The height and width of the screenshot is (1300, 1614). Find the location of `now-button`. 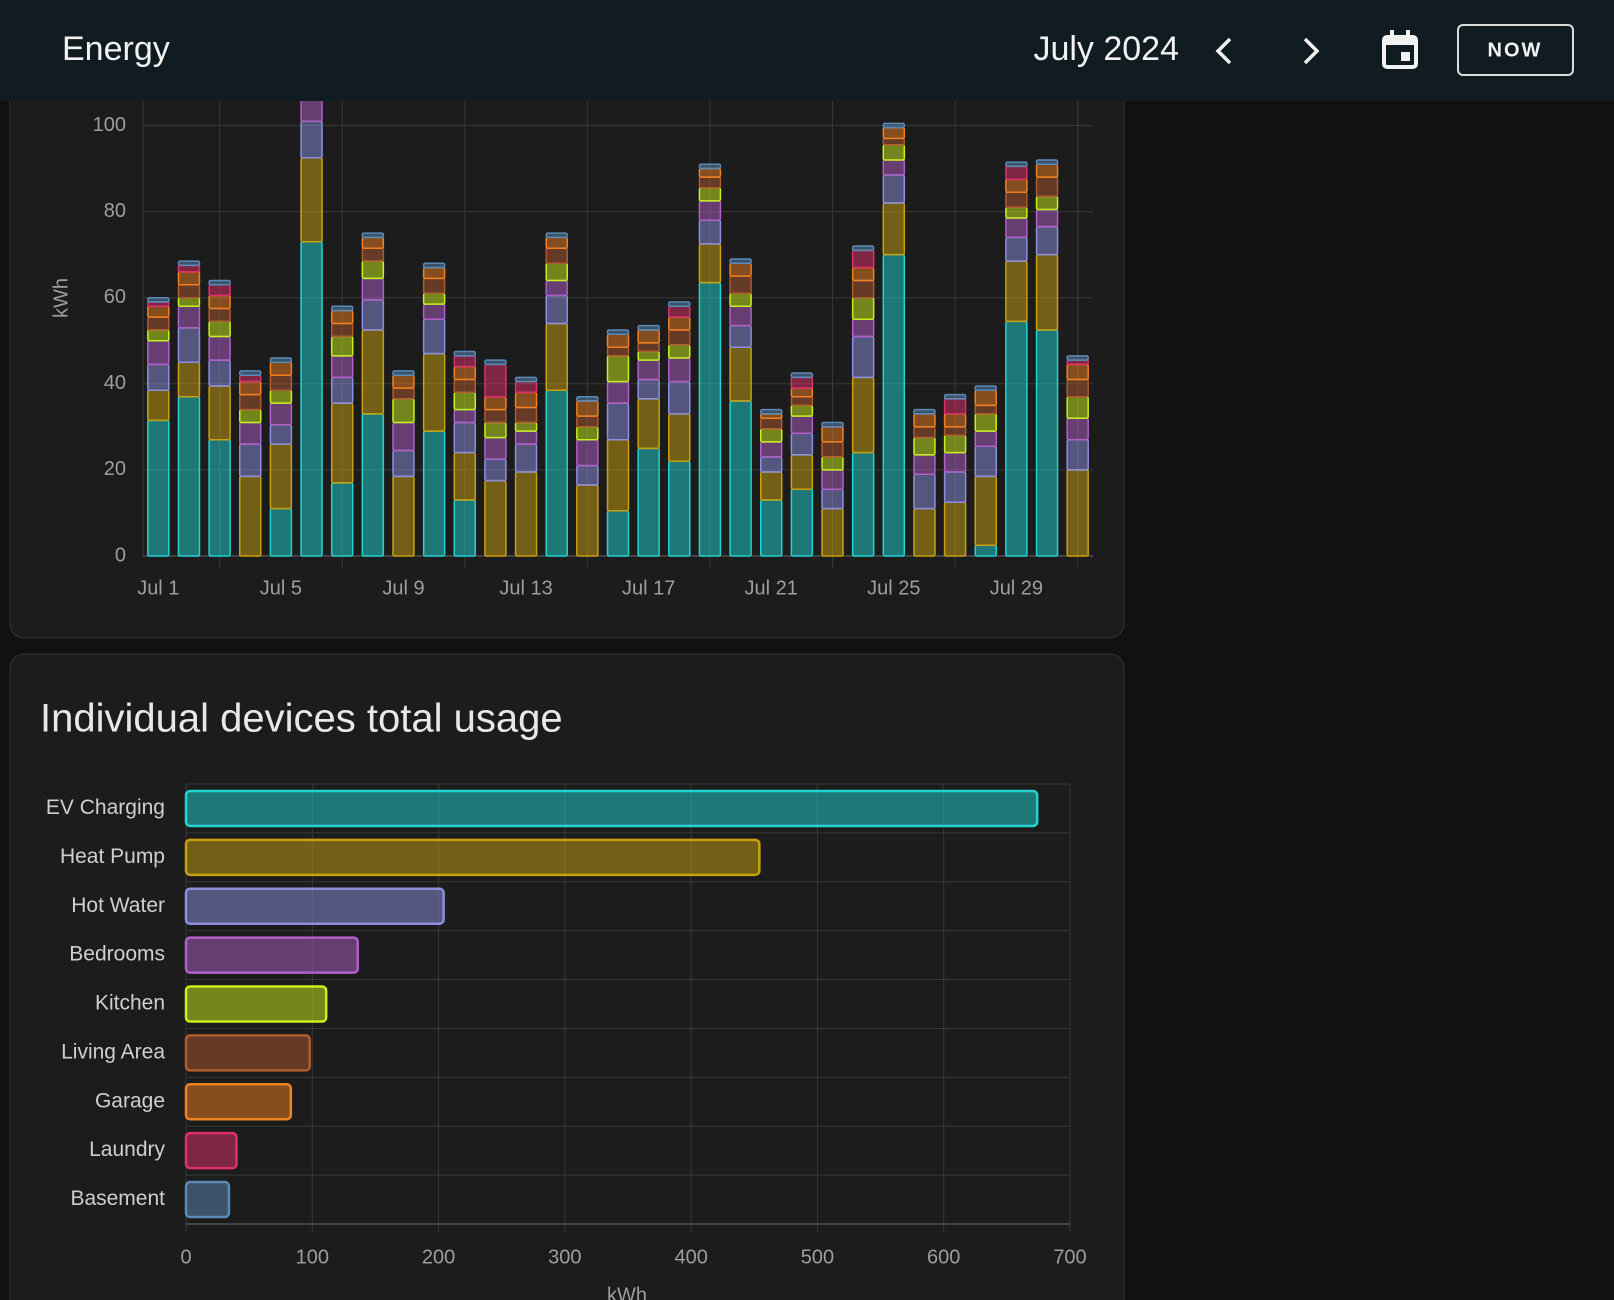

now-button is located at coordinates (1515, 50).